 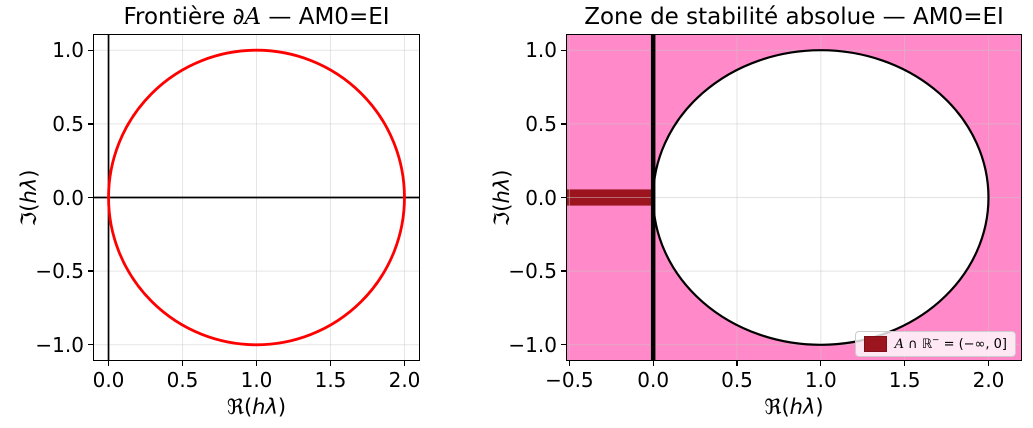 I want to click on text-fragment: −, so click(x=936, y=340).